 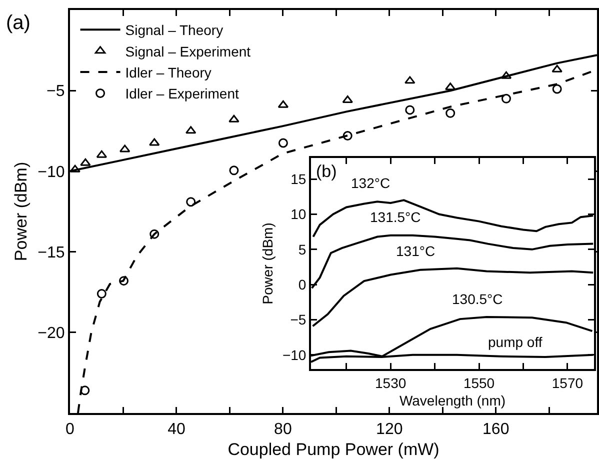 What do you see at coordinates (416, 251) in the screenshot?
I see `annotation: 131°C` at bounding box center [416, 251].